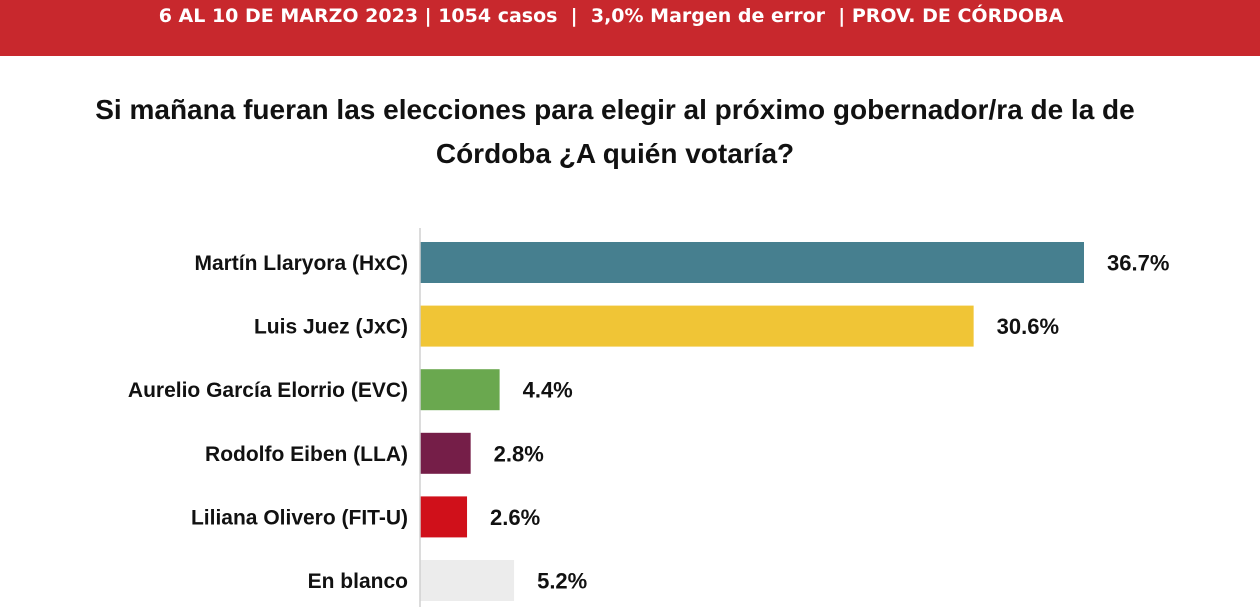 The height and width of the screenshot is (607, 1260). I want to click on data-label: 2.8%, so click(519, 453).